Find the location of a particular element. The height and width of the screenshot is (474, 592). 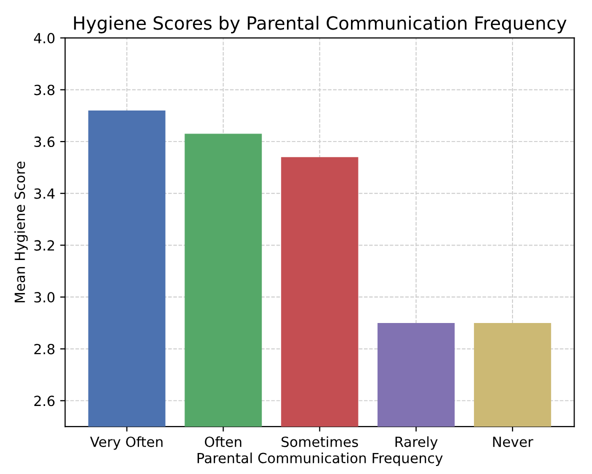

y-tick-label: 2.6 is located at coordinates (44, 401).